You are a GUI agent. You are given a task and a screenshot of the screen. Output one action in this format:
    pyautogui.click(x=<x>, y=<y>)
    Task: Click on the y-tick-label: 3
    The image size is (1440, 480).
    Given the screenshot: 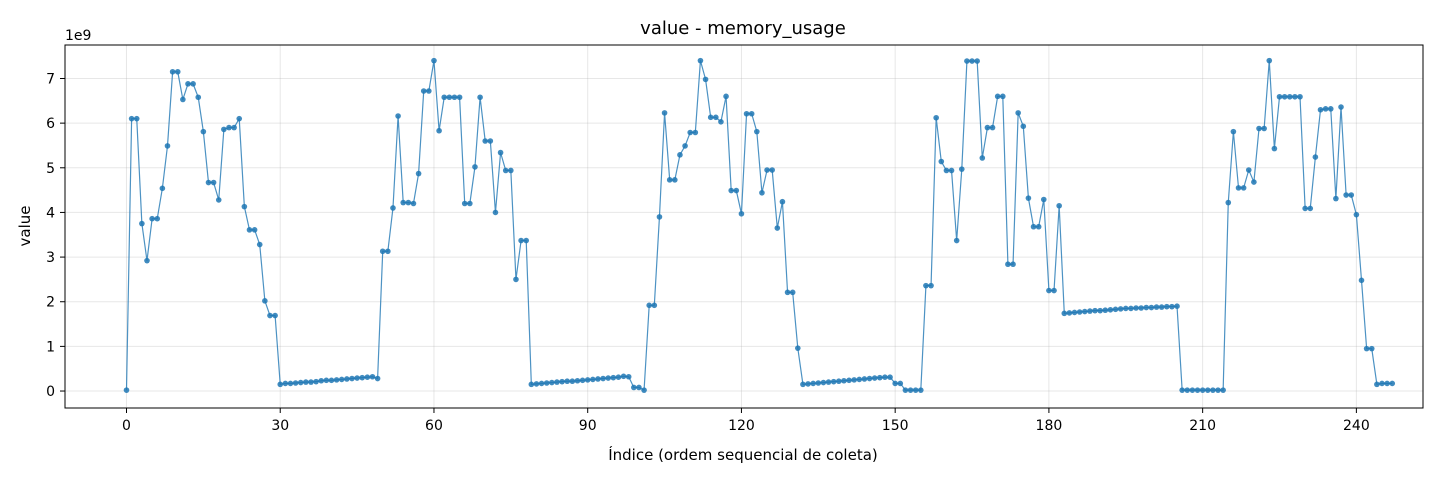 What is the action you would take?
    pyautogui.click(x=50, y=258)
    